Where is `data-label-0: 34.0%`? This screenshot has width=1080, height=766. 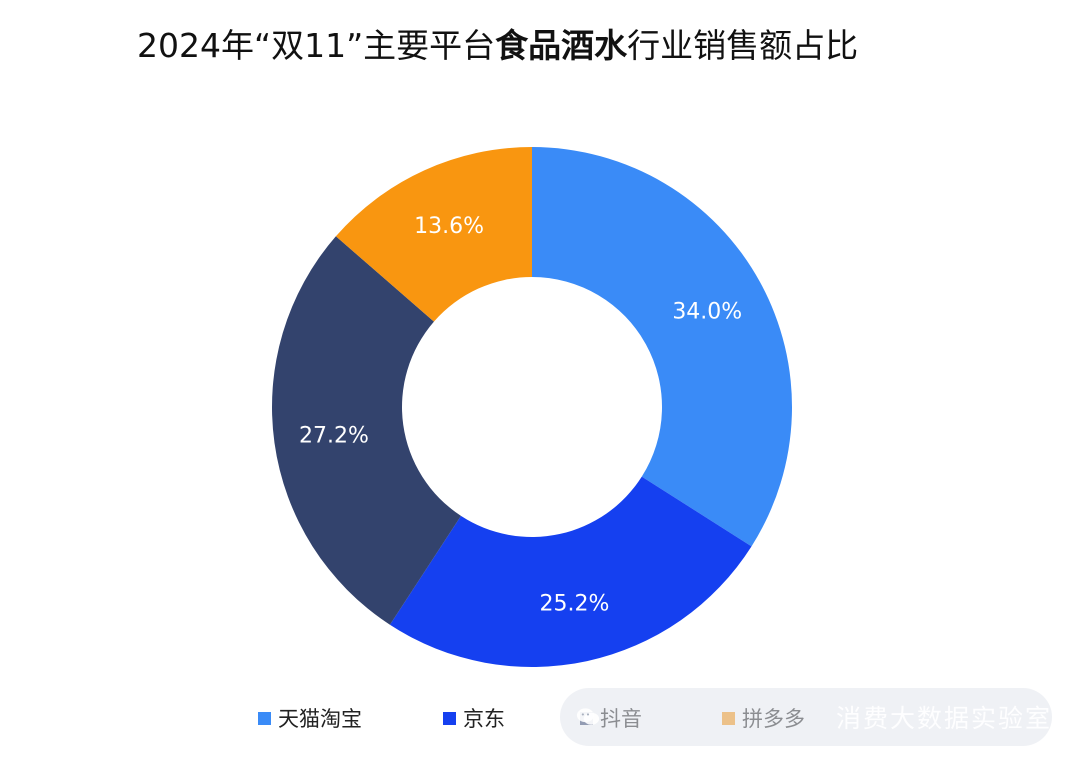
data-label-0: 34.0% is located at coordinates (707, 312).